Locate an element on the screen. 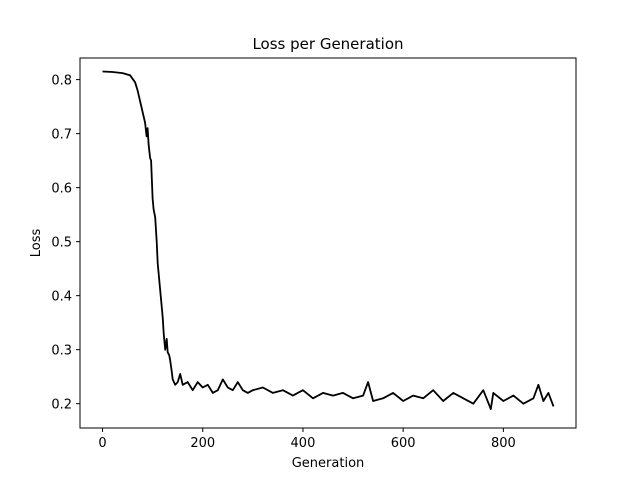  y-tick-label: 0.7 is located at coordinates (61, 135).